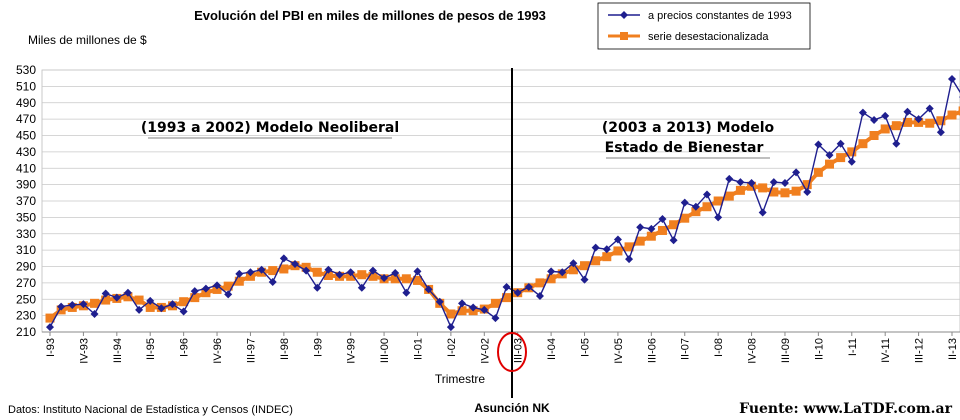 The height and width of the screenshot is (420, 960). What do you see at coordinates (753, 351) in the screenshot?
I see `x-tick-label: IV-08` at bounding box center [753, 351].